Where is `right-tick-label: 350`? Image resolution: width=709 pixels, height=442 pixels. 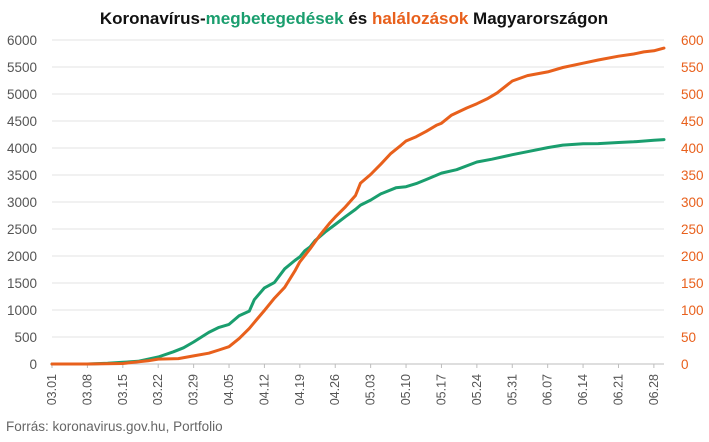 right-tick-label: 350 is located at coordinates (692, 175).